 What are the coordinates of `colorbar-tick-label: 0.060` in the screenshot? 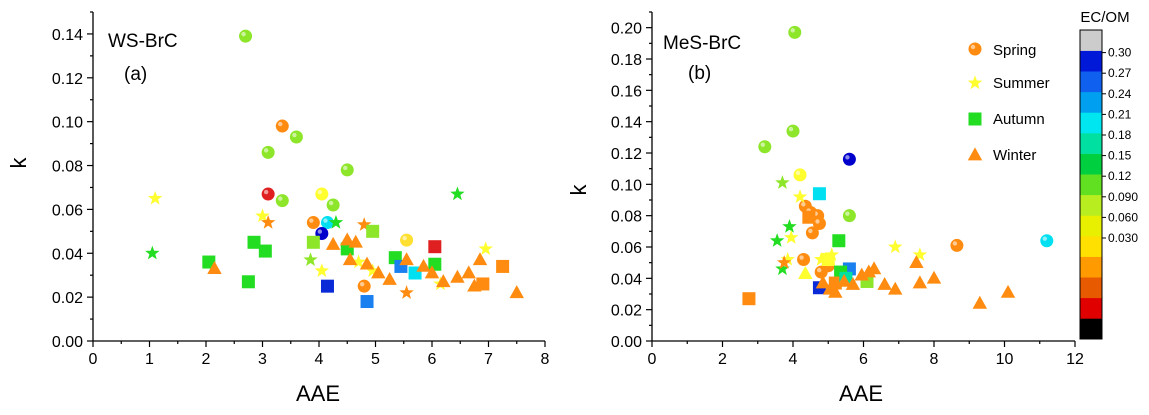 It's located at (1123, 217).